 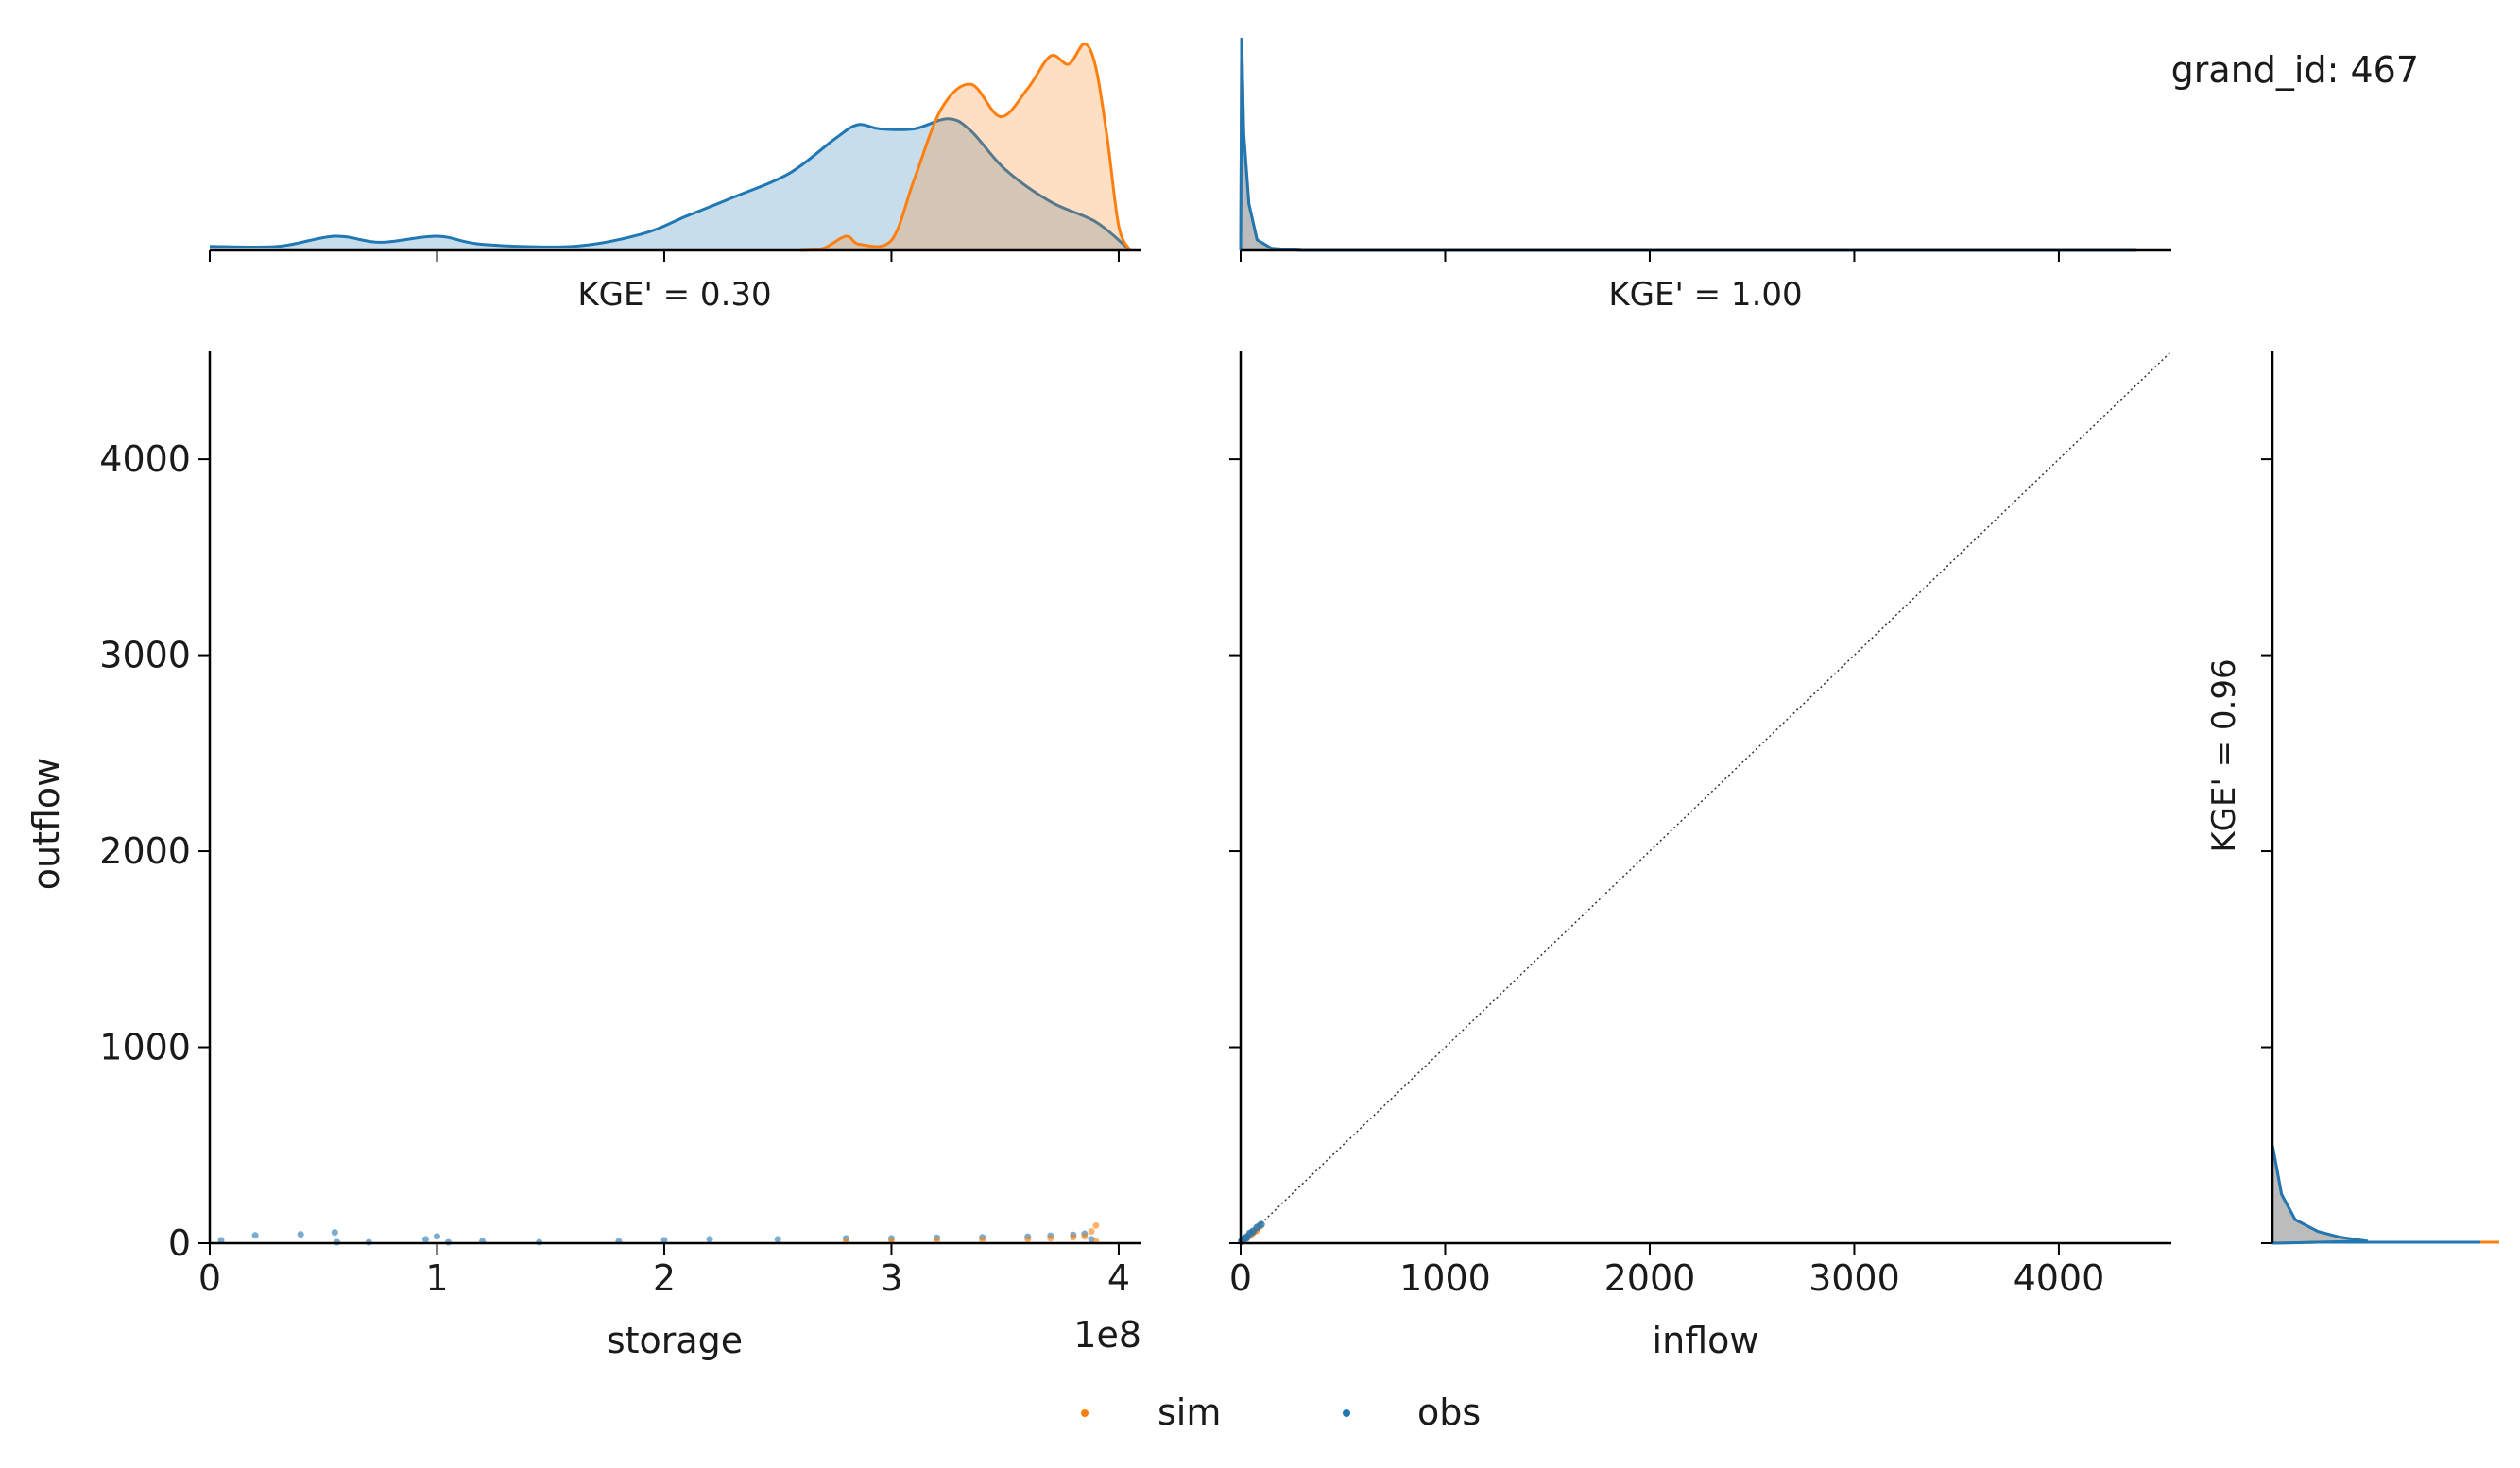 I want to click on y-axis-label-outflow: outflow, so click(x=46, y=824).